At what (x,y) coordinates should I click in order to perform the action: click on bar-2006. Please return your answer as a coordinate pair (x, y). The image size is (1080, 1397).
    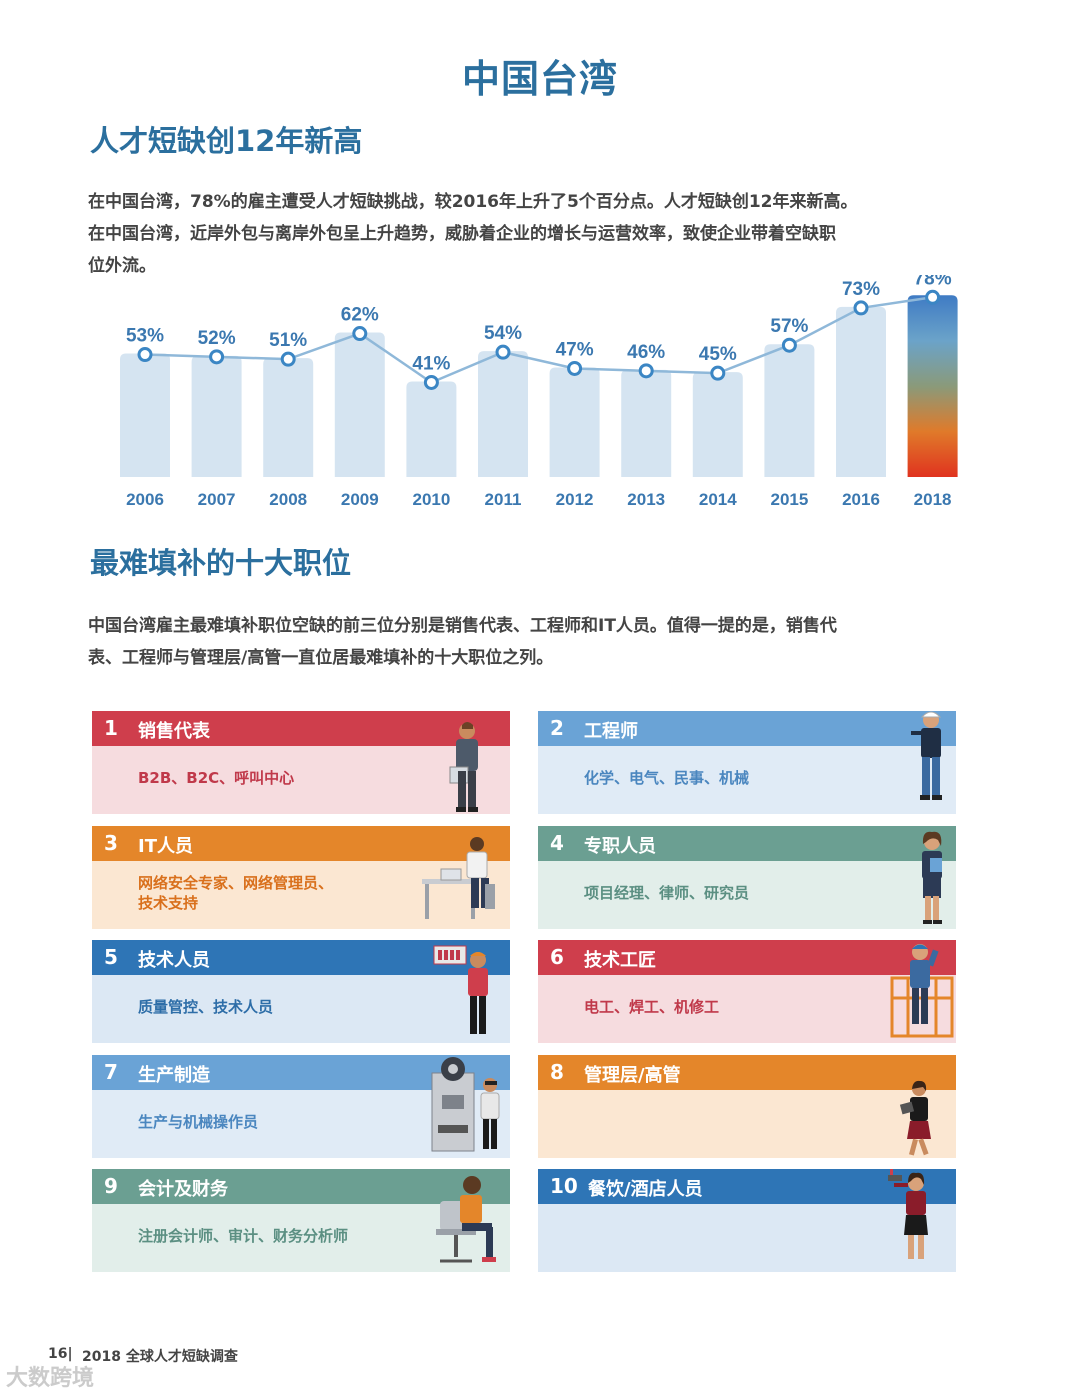
    Looking at the image, I should click on (145, 415).